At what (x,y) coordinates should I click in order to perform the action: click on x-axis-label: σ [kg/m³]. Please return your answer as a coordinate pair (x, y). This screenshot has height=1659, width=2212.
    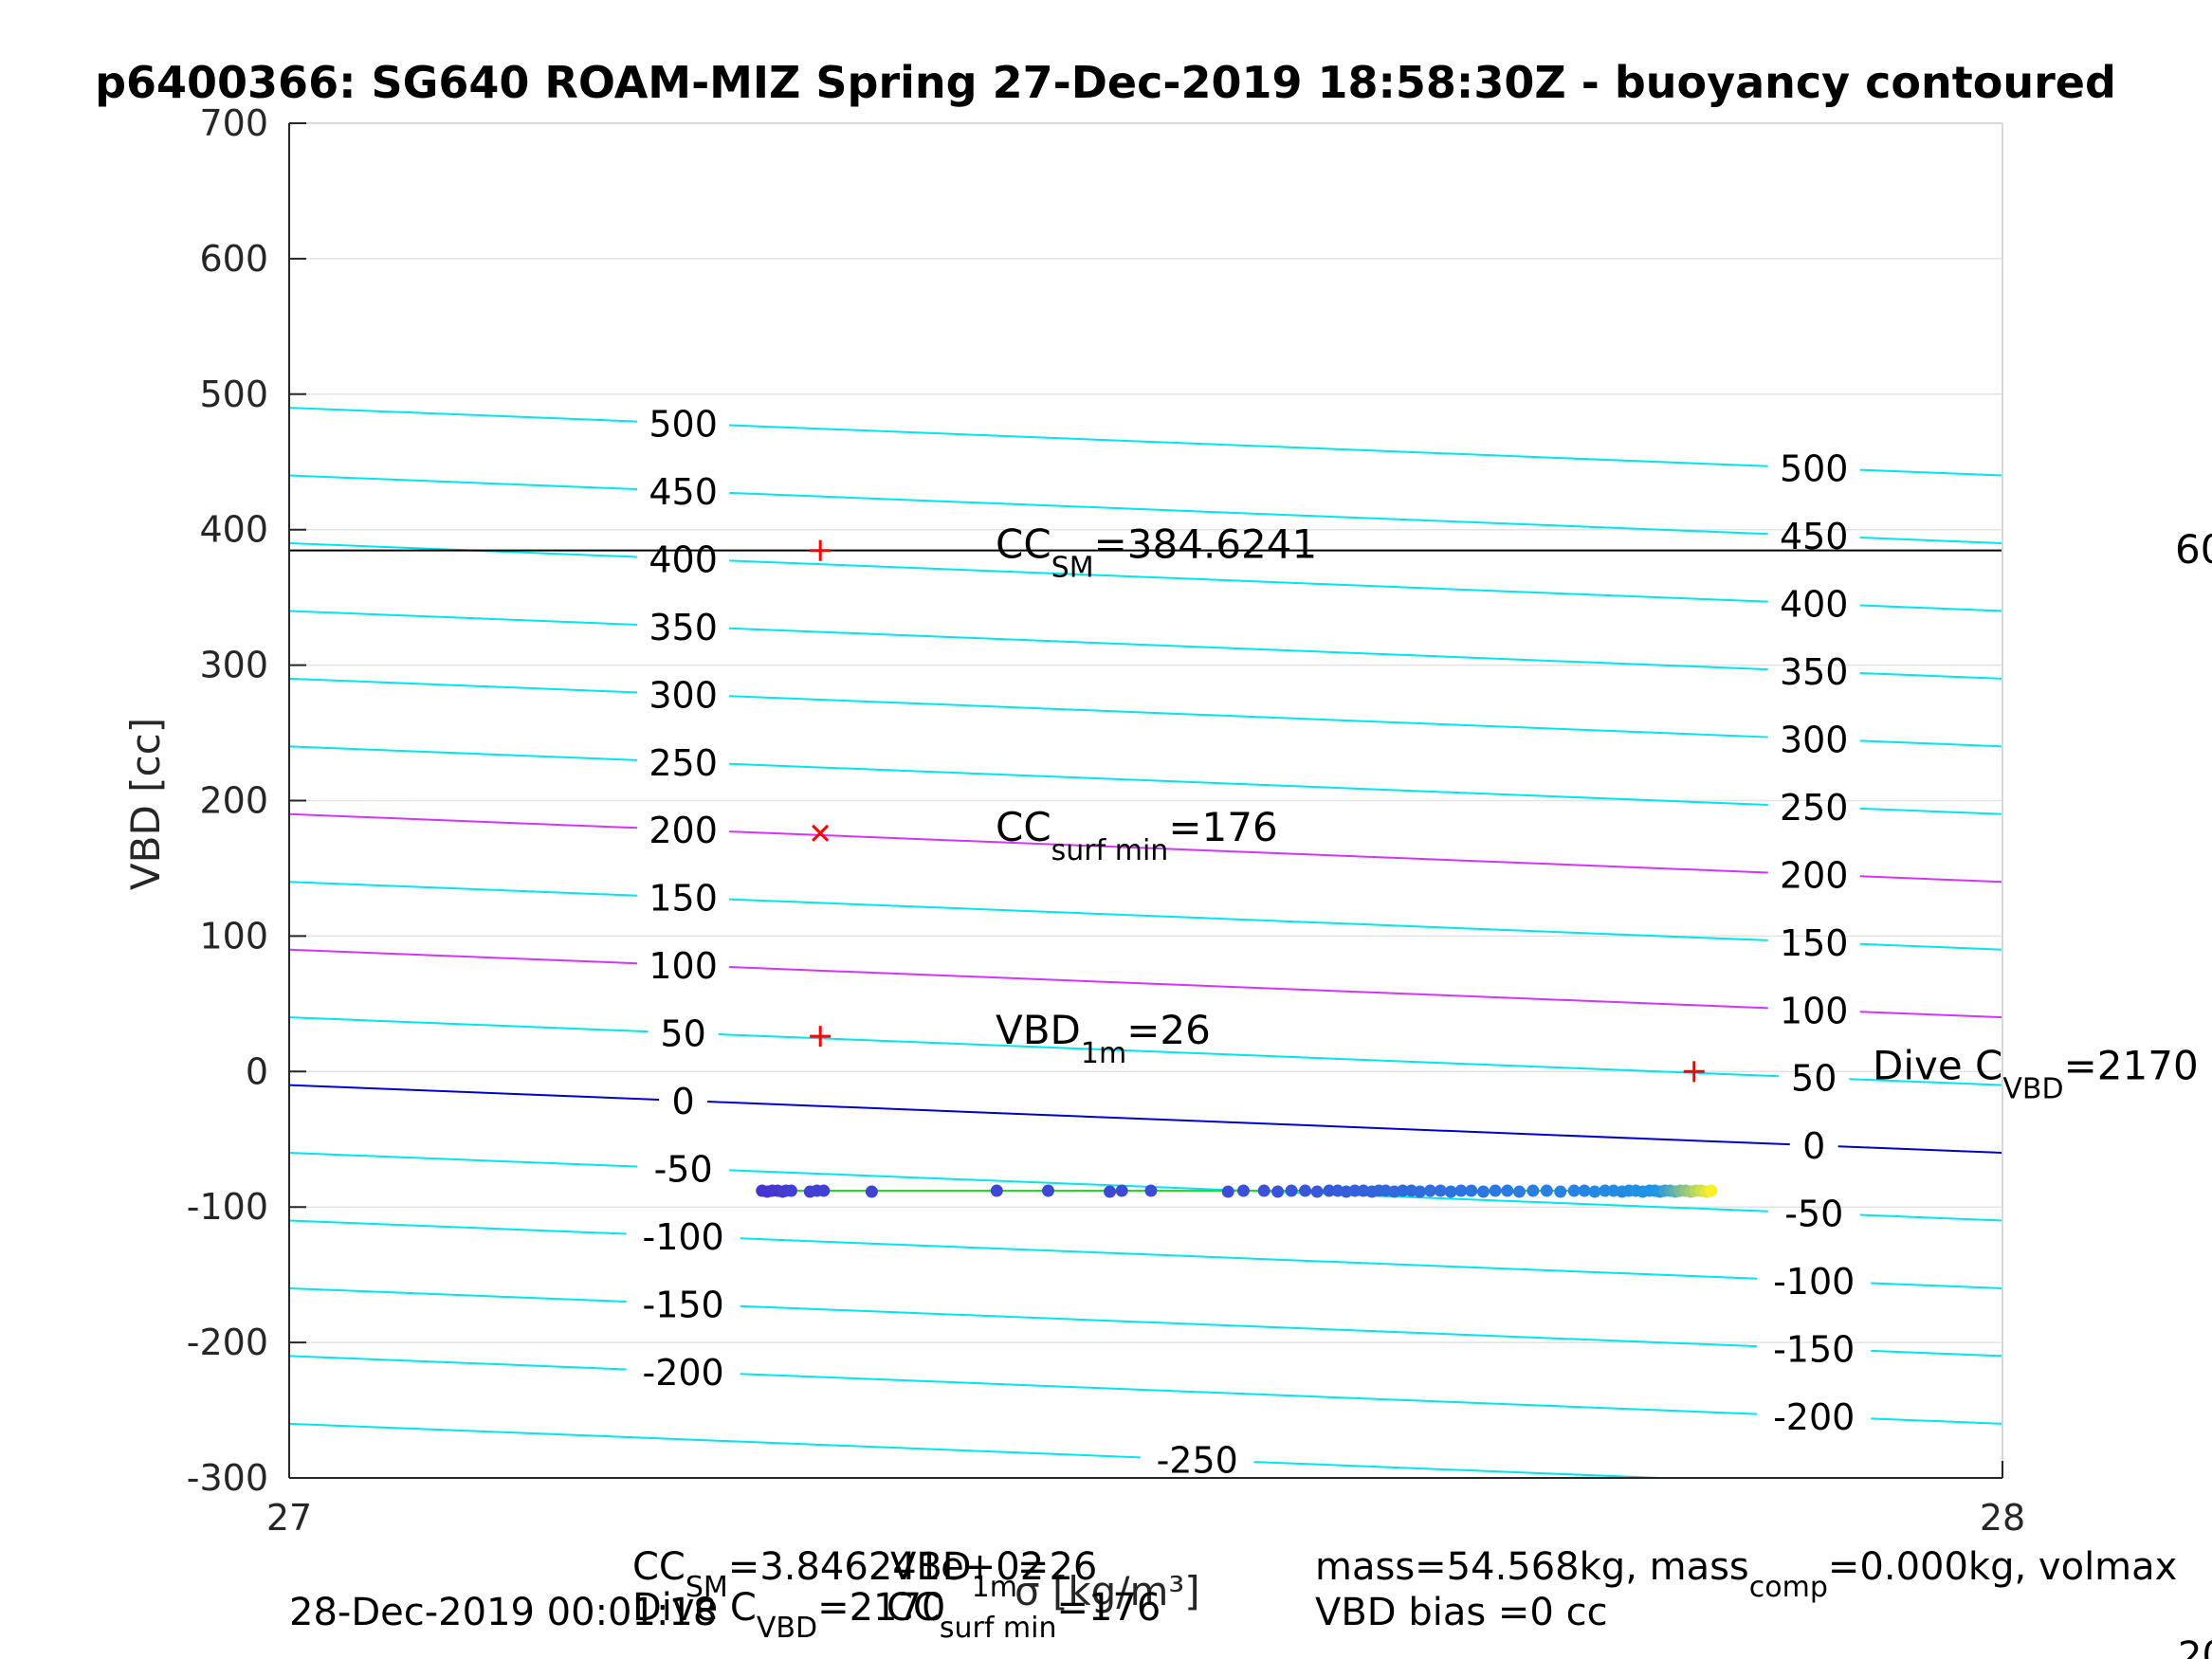
    Looking at the image, I should click on (1107, 1591).